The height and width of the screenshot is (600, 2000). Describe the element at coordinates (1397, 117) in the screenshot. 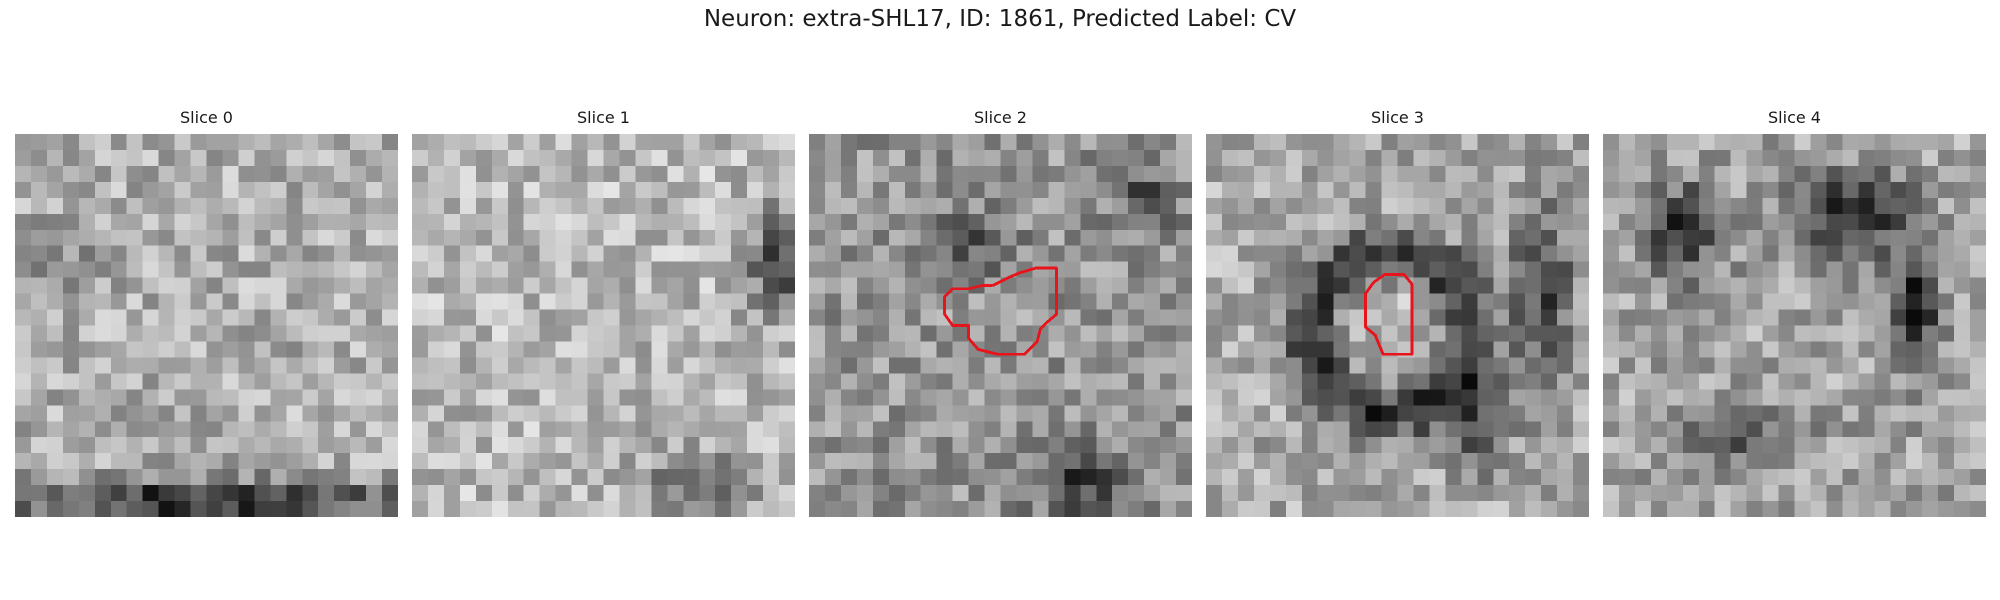

I see `slice-title: Slice 3` at that location.